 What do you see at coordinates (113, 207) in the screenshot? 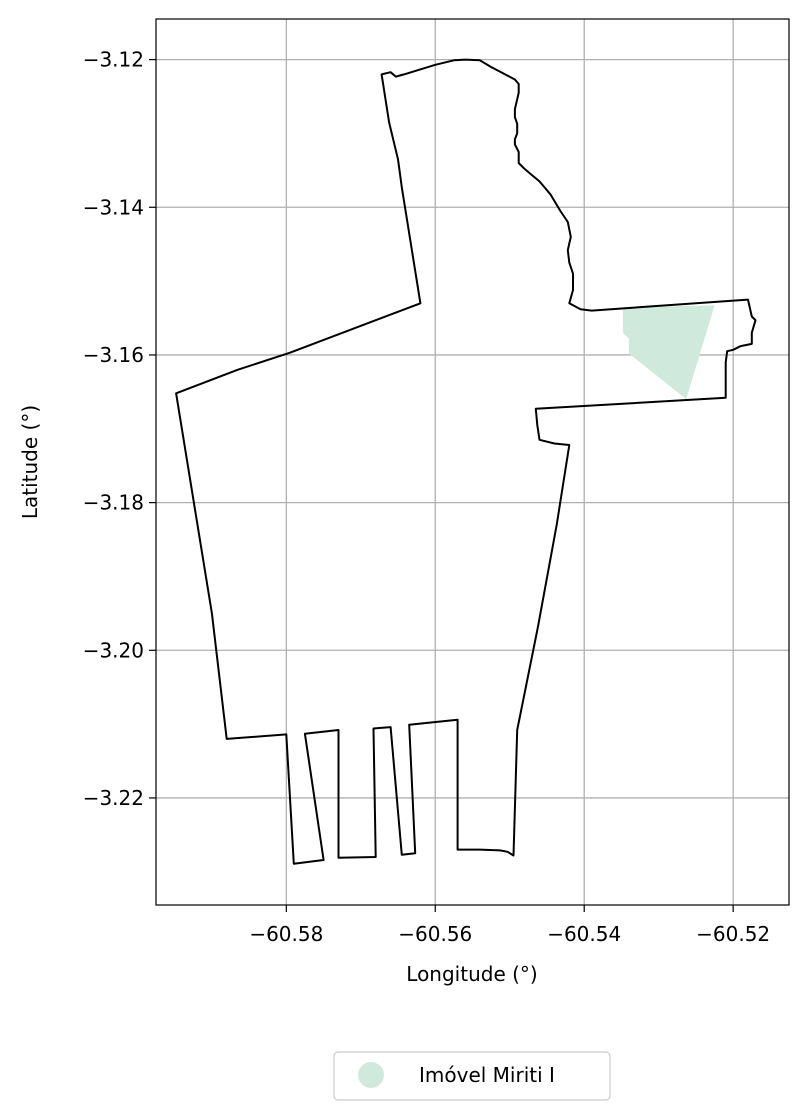
I see `y-tick-label: −3.14` at bounding box center [113, 207].